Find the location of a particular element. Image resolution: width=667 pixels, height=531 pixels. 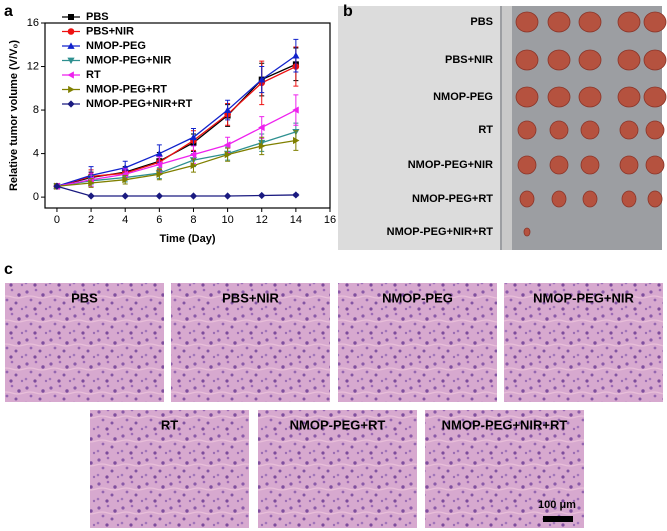

histology-label: NMOP-PEG+NIR is located at coordinates (583, 297).